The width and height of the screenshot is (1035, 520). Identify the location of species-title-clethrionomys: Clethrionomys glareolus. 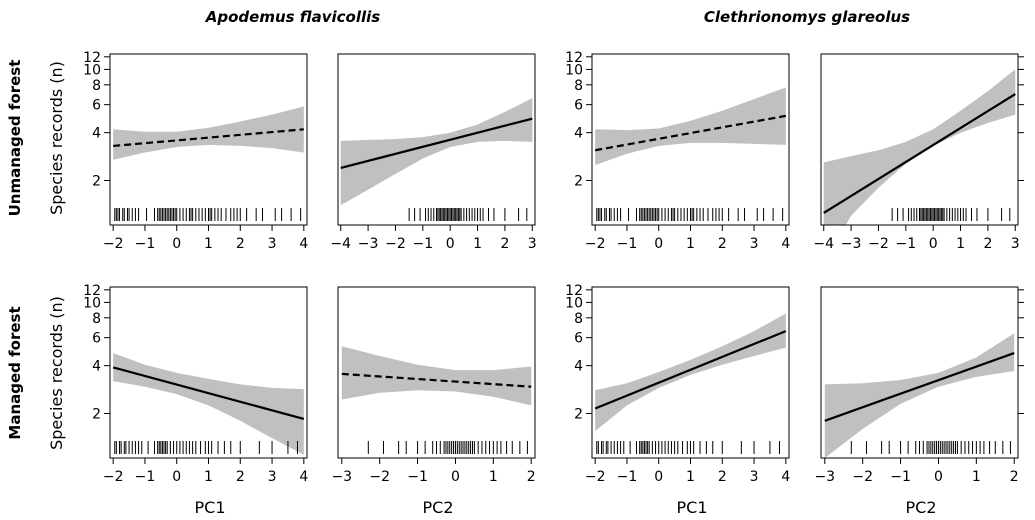
(807, 17).